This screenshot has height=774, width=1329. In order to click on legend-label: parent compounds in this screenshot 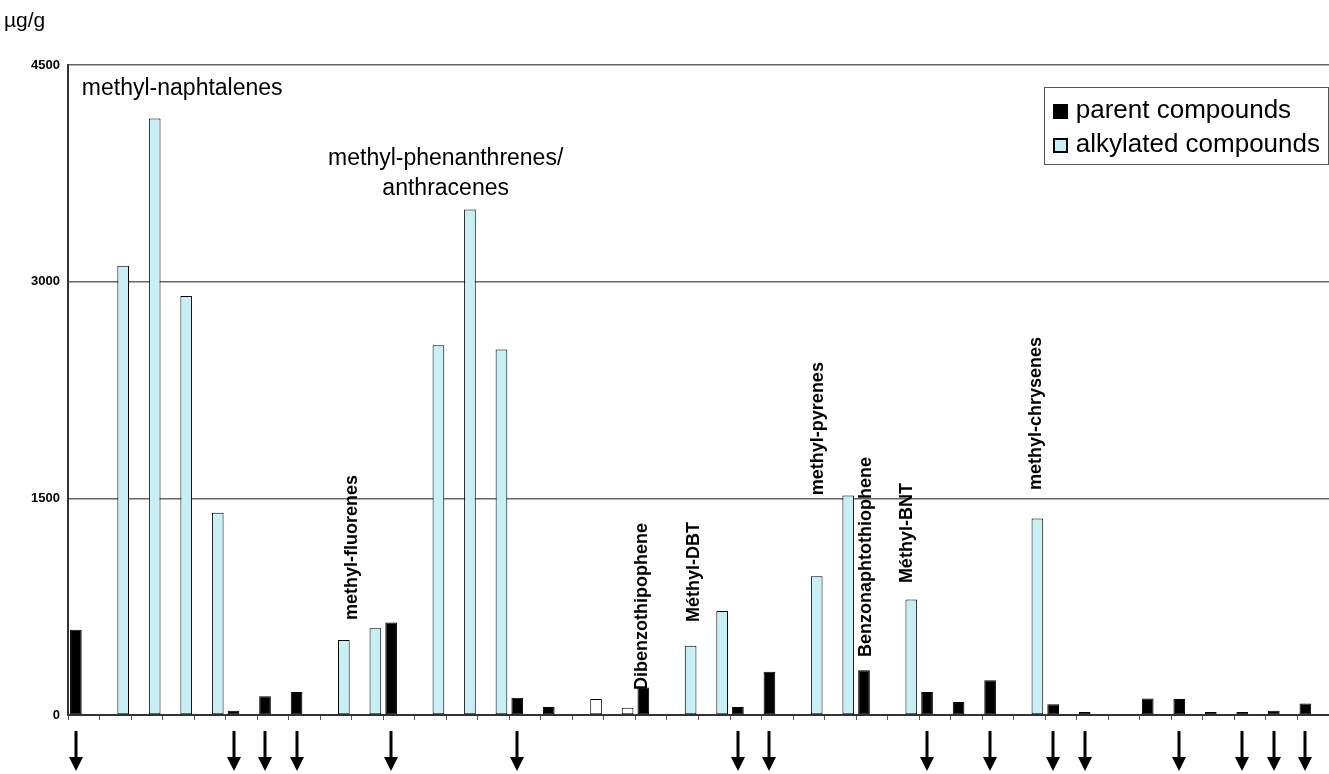, I will do `click(1183, 109)`.